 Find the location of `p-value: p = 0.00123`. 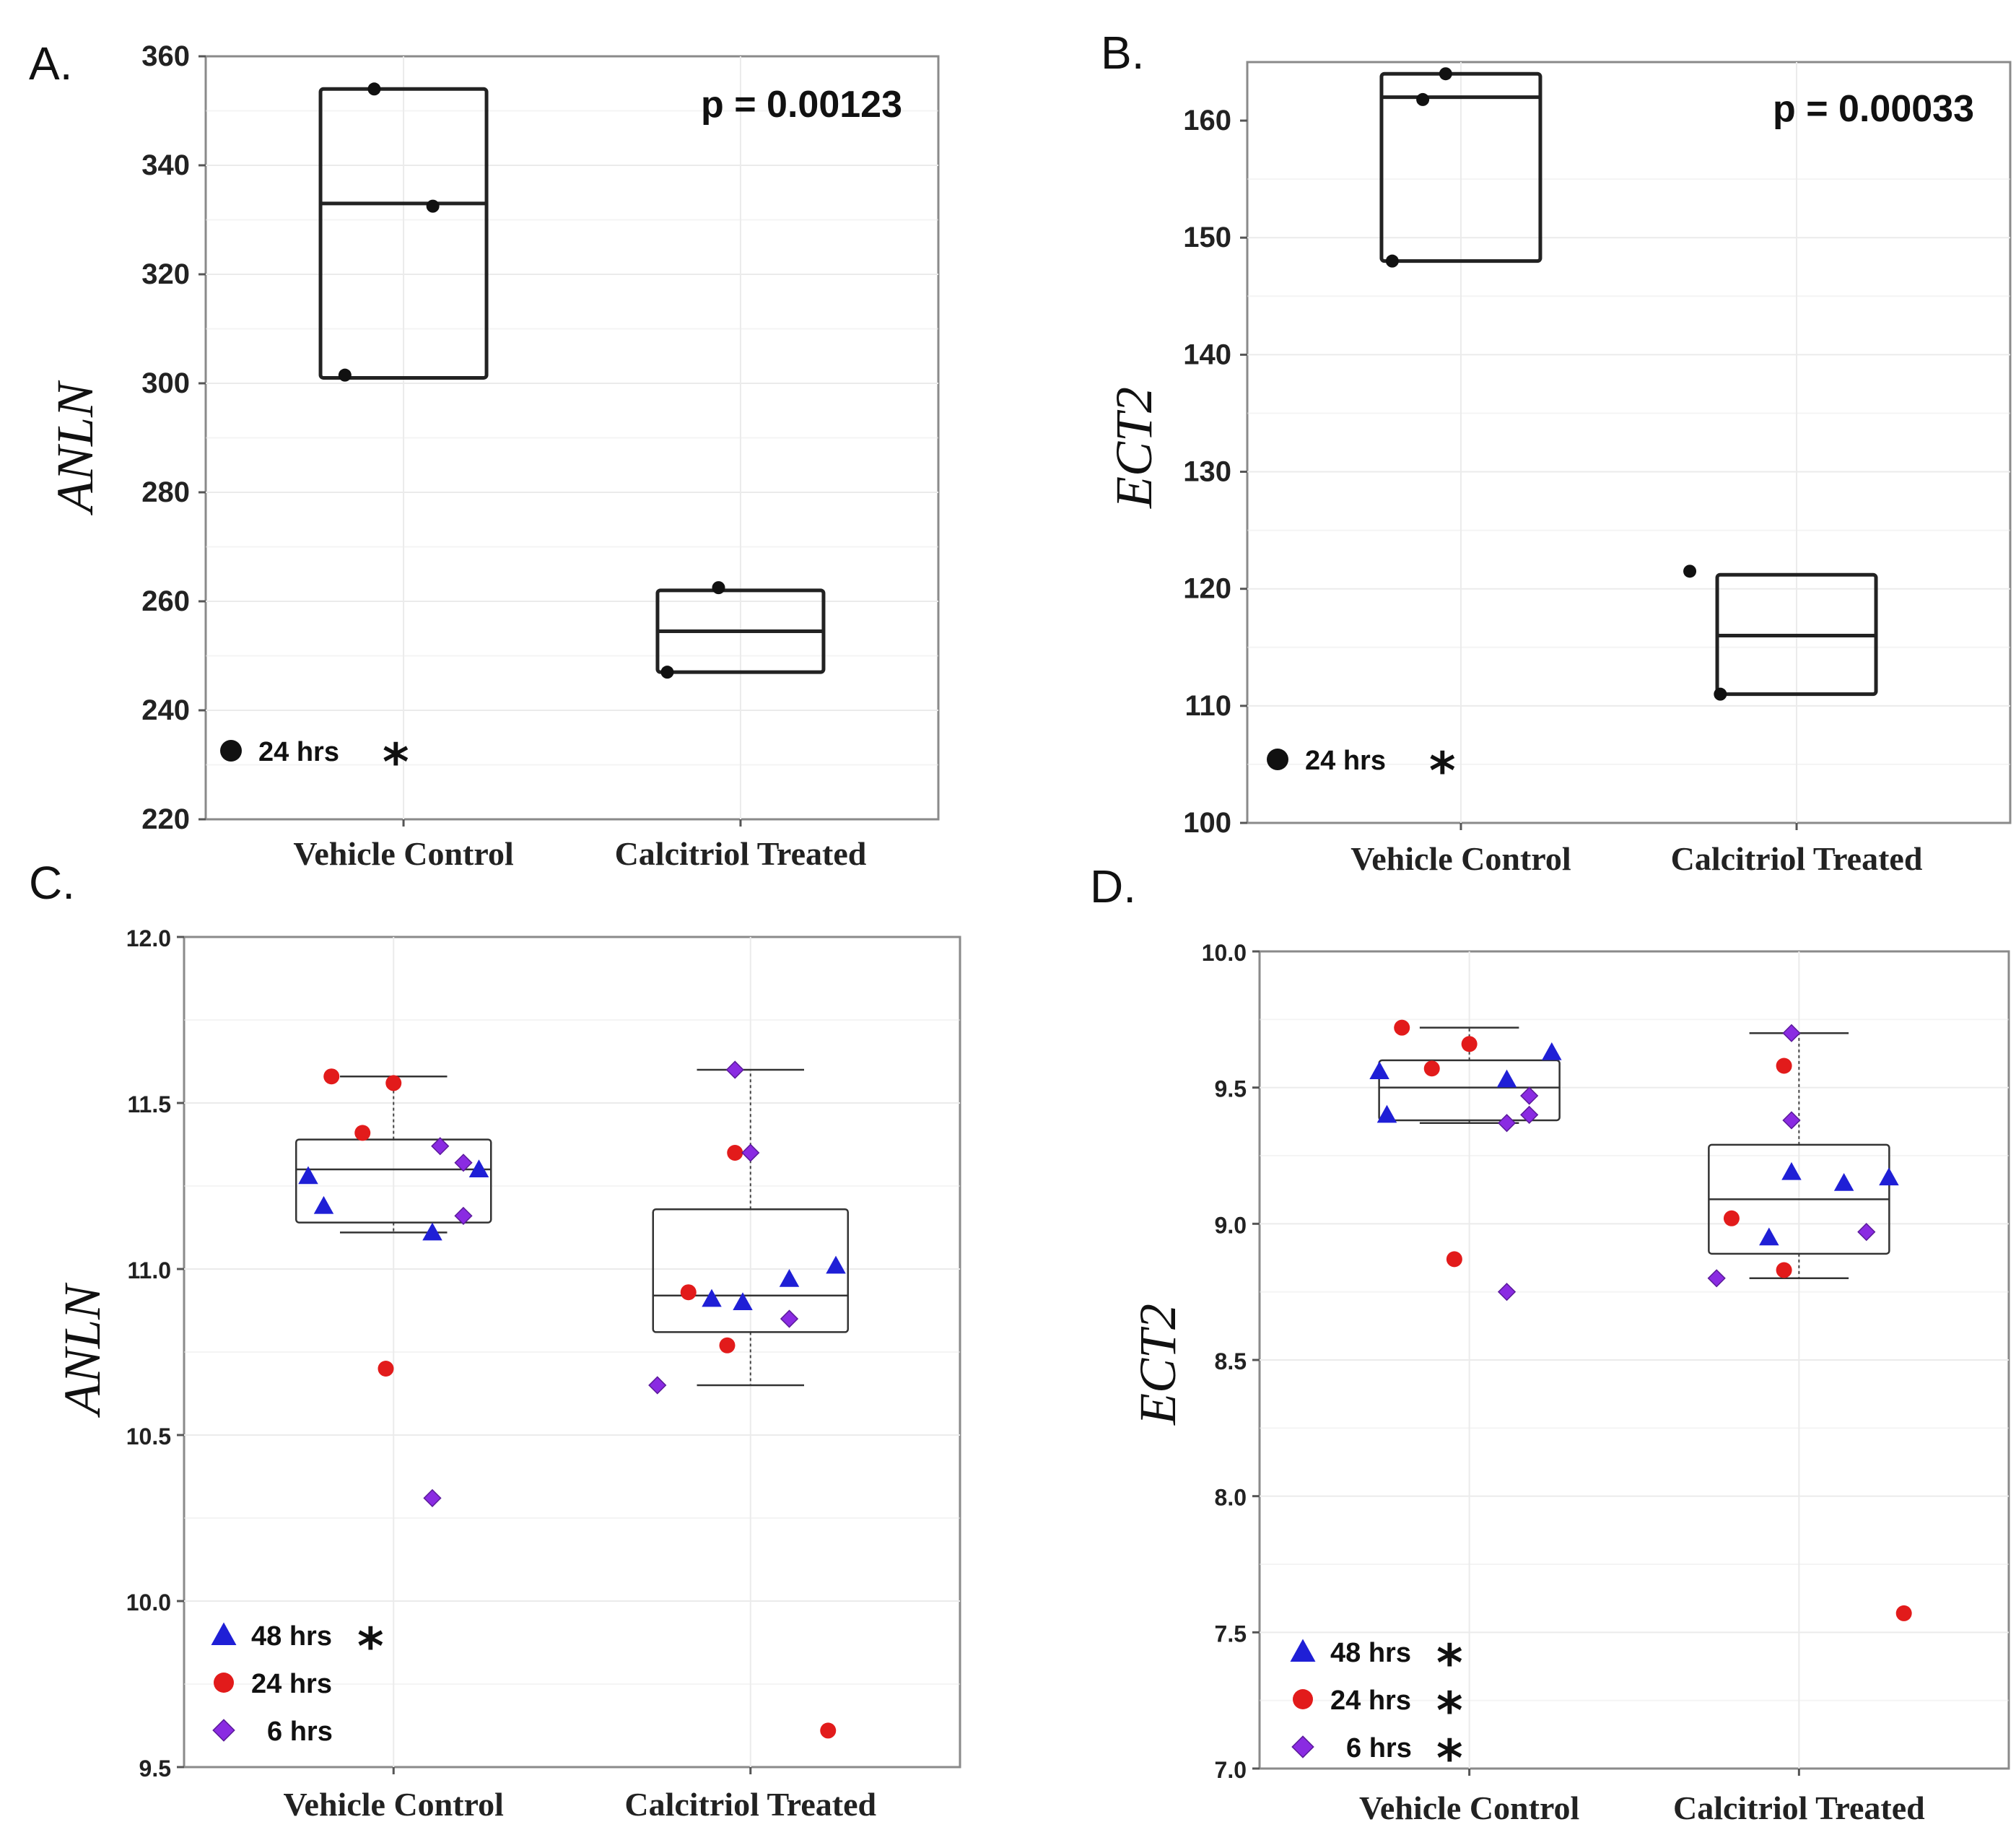

p-value: p = 0.00123 is located at coordinates (802, 105).